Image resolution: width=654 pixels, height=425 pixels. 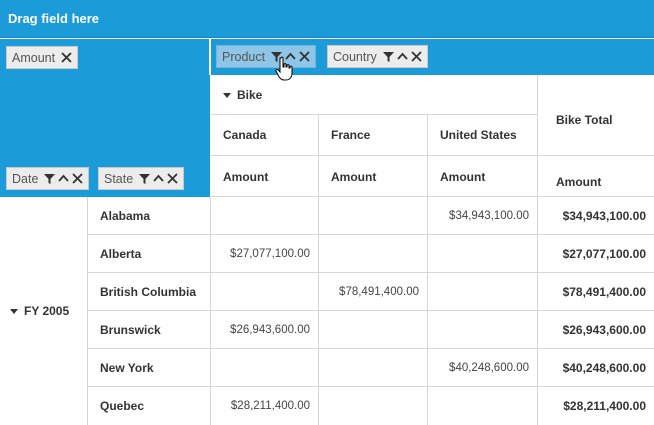 I want to click on values-drop-area: Amount, so click(x=105, y=57).